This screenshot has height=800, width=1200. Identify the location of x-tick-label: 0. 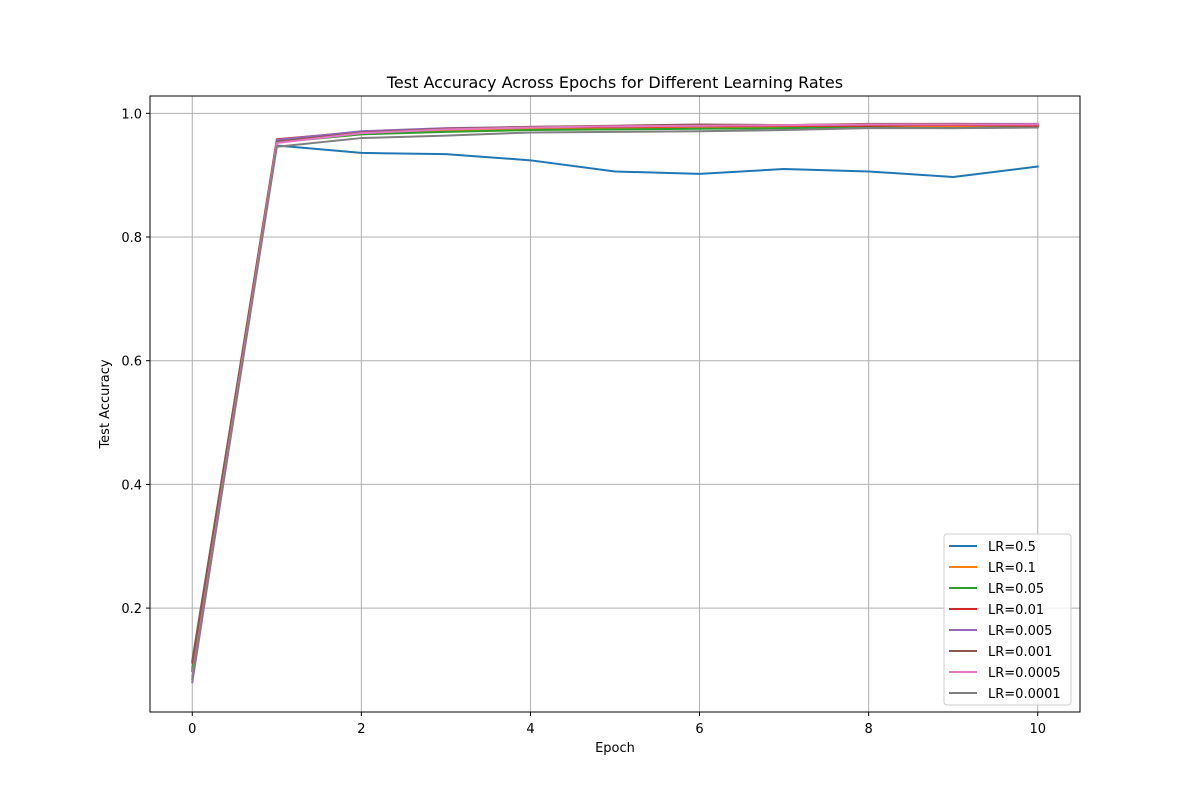
(192, 729).